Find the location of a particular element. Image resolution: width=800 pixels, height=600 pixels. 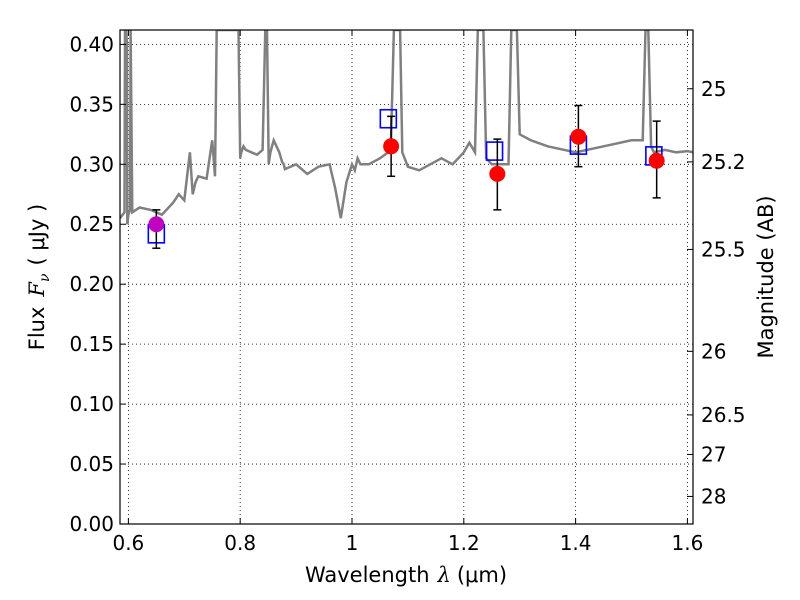

x-tick-label: 0.6 is located at coordinates (128, 543).